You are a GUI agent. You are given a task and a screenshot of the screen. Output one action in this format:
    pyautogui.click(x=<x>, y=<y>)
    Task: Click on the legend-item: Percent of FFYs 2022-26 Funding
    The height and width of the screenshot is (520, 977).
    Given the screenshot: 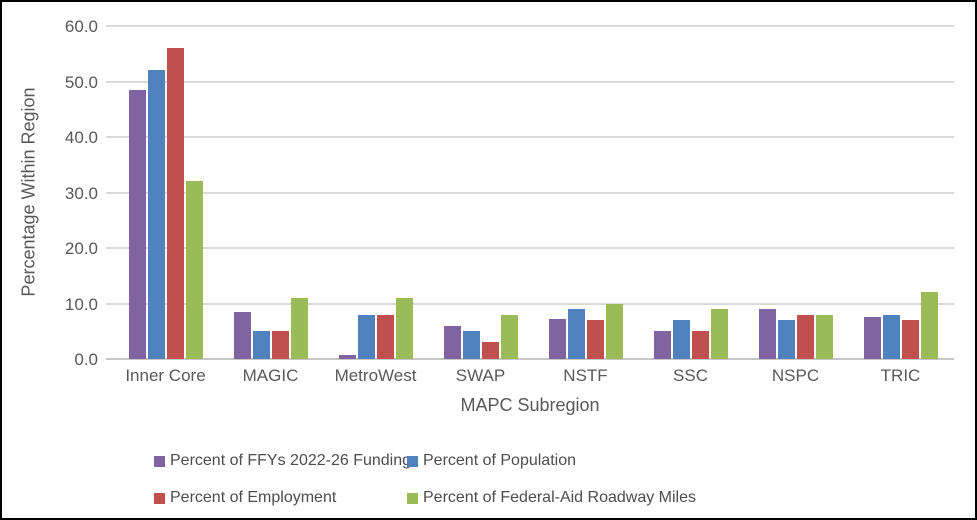 What is the action you would take?
    pyautogui.click(x=282, y=461)
    